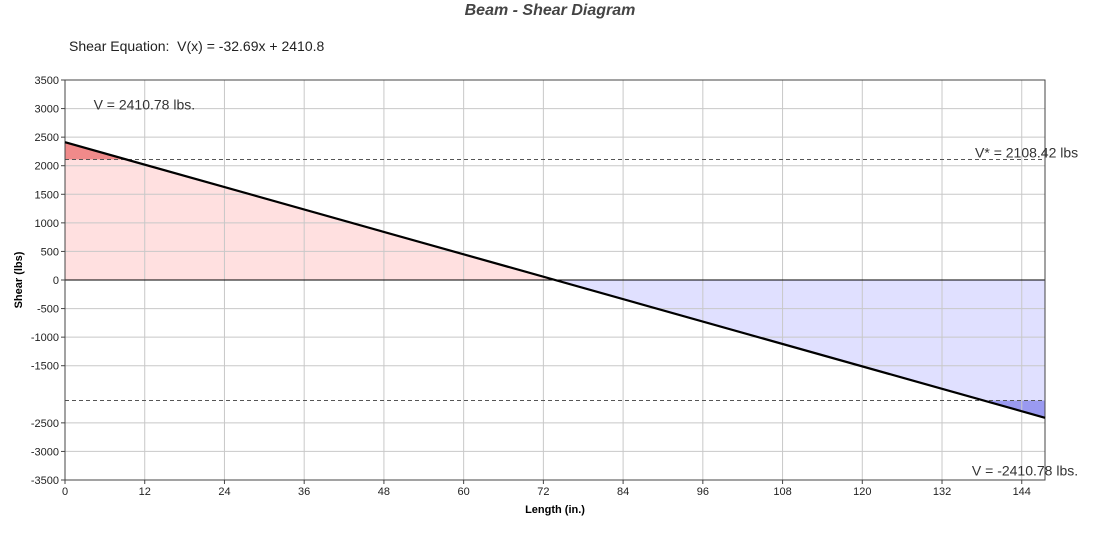 The image size is (1100, 540). Describe the element at coordinates (782, 492) in the screenshot. I see `x-tick-label: 108` at that location.